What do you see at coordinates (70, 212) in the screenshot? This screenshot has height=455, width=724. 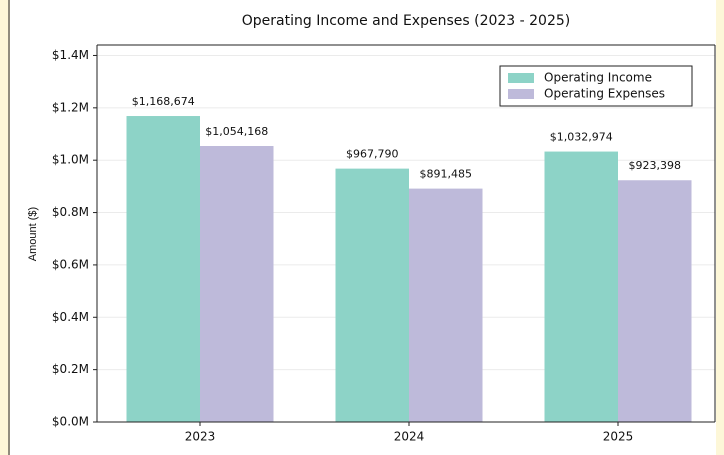 I see `y-tick-label: $0.8M` at bounding box center [70, 212].